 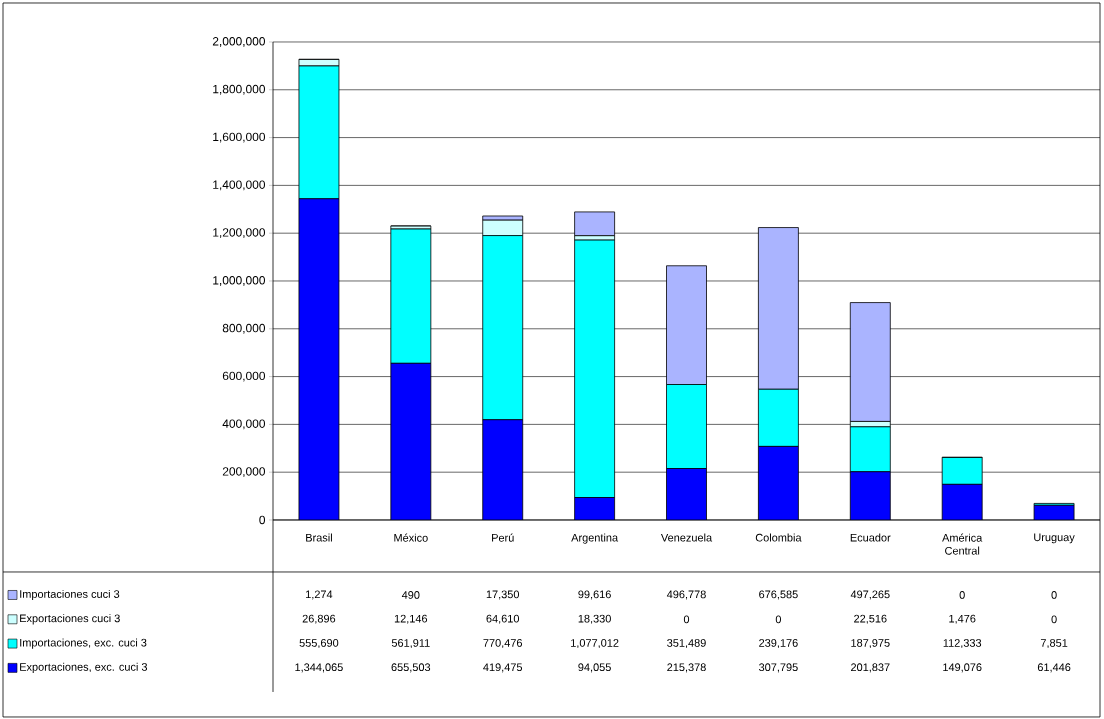 I want to click on y-tick-label: 1,600,000, so click(x=239, y=137).